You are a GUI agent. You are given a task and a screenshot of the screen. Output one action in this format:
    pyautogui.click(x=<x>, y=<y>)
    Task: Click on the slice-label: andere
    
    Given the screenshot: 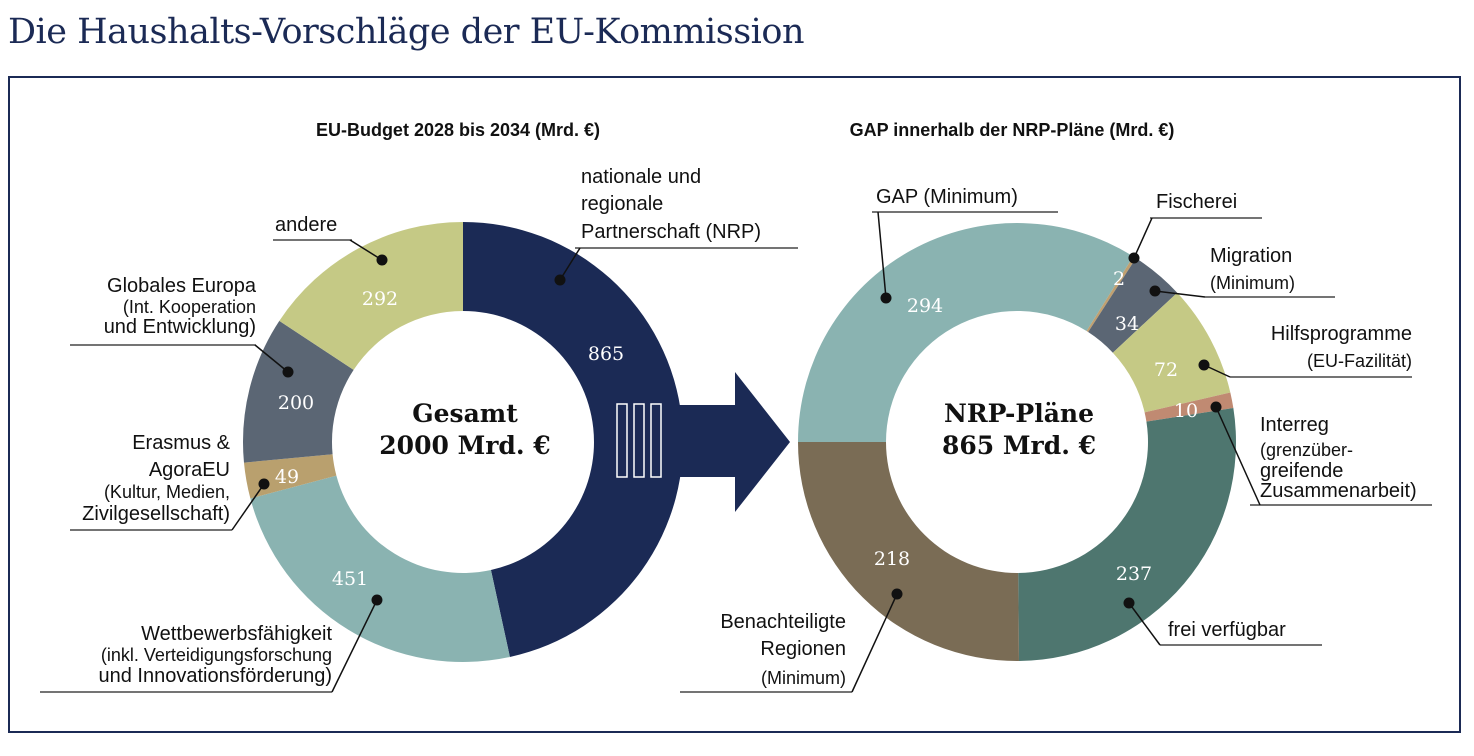 What is the action you would take?
    pyautogui.click(x=306, y=225)
    